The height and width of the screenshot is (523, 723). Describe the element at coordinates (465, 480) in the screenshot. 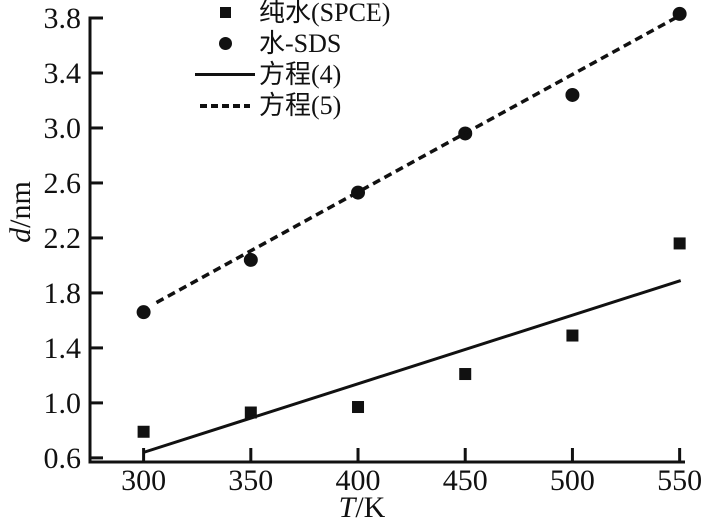

I see `x-tick-label: 450` at that location.